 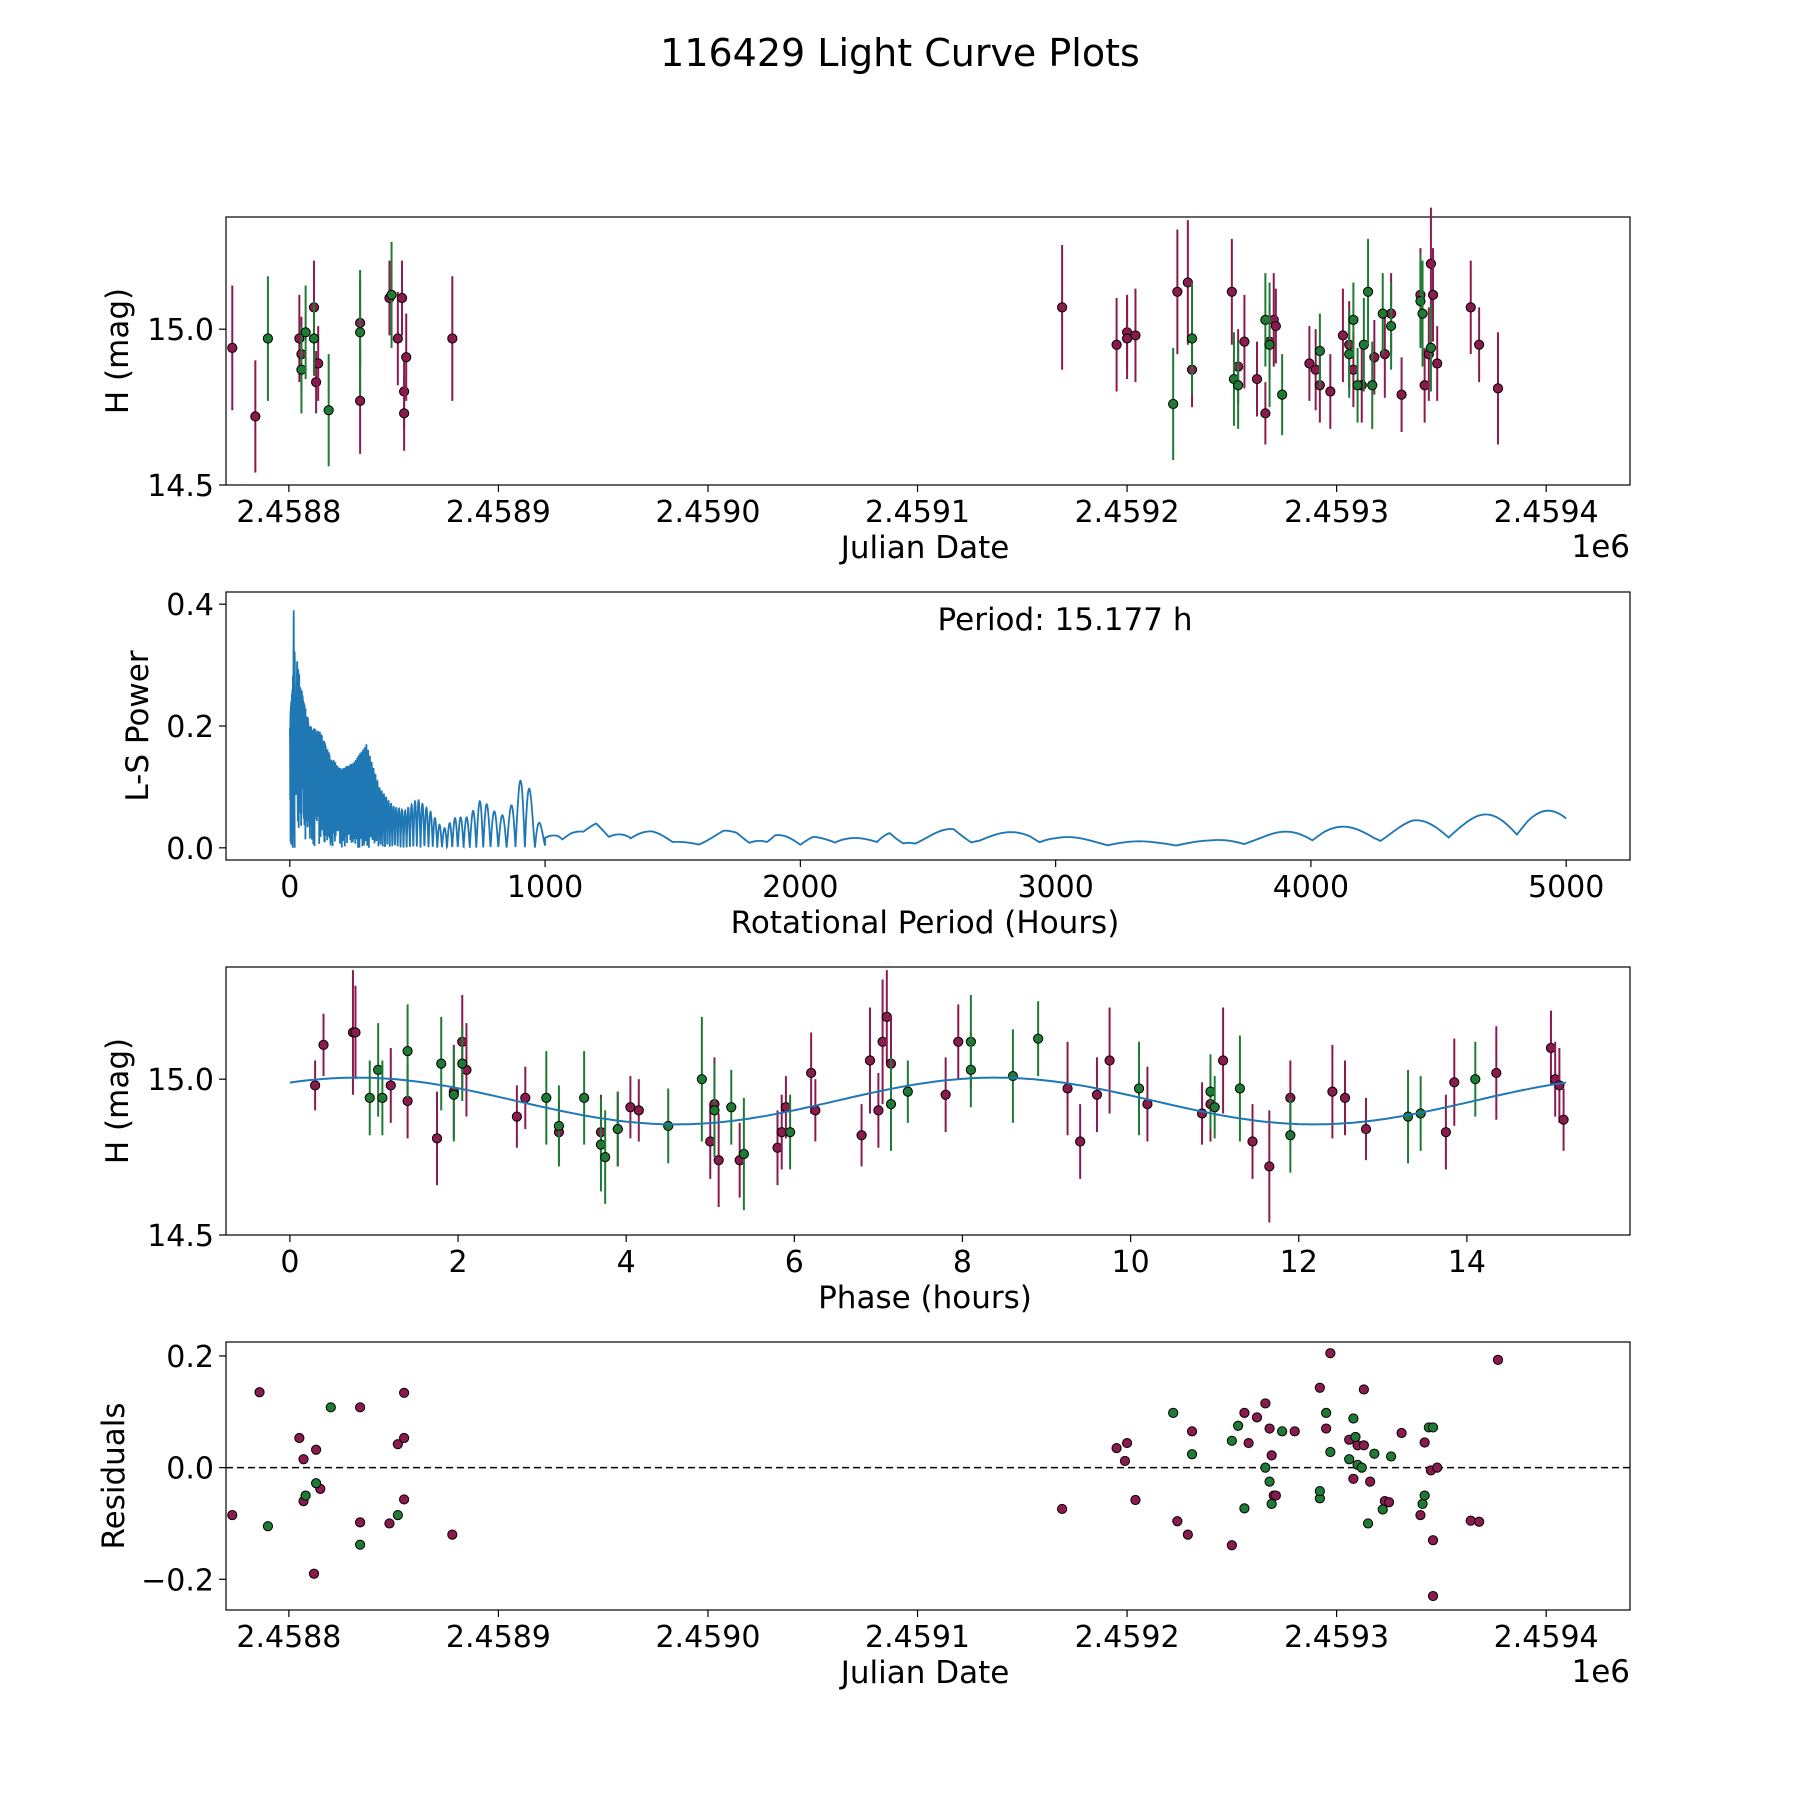 What do you see at coordinates (177, 1580) in the screenshot?
I see `residuals-ytick-label: −0.2` at bounding box center [177, 1580].